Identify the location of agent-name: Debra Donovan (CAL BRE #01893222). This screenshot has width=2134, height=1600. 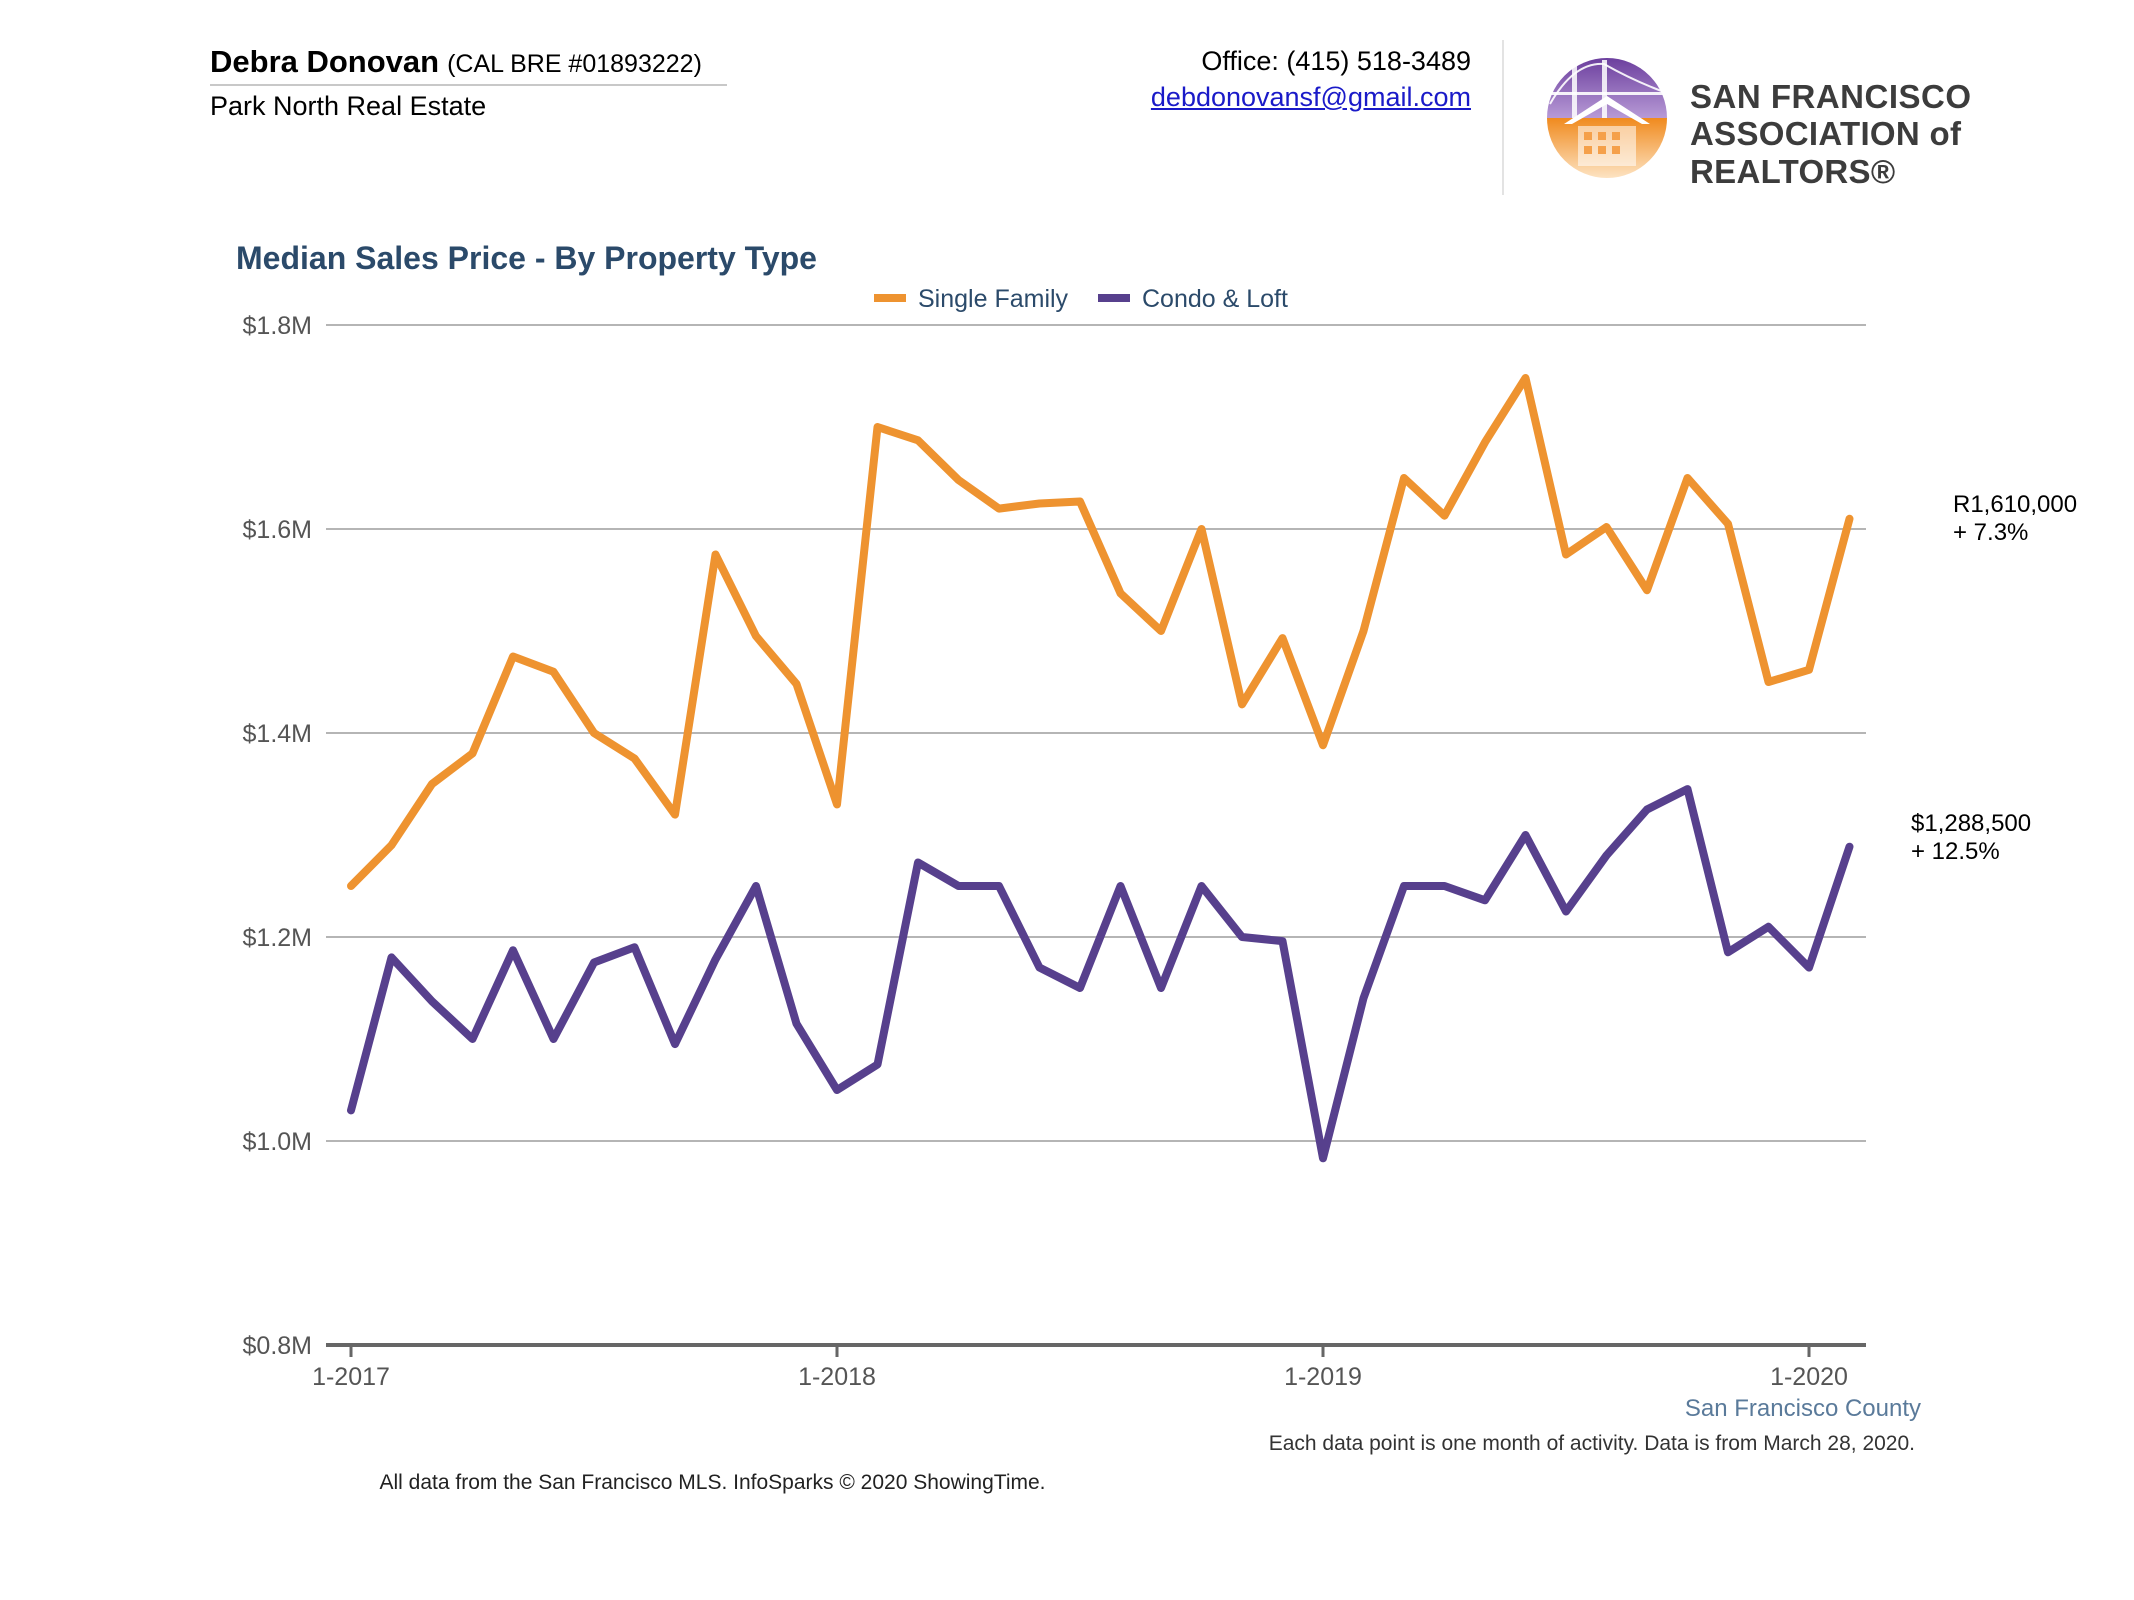
(456, 62).